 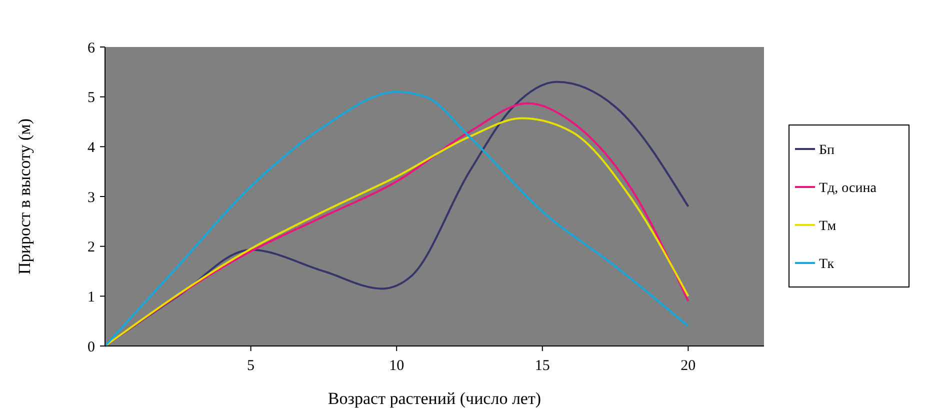 I want to click on y-tick-label: 2, so click(x=91, y=248).